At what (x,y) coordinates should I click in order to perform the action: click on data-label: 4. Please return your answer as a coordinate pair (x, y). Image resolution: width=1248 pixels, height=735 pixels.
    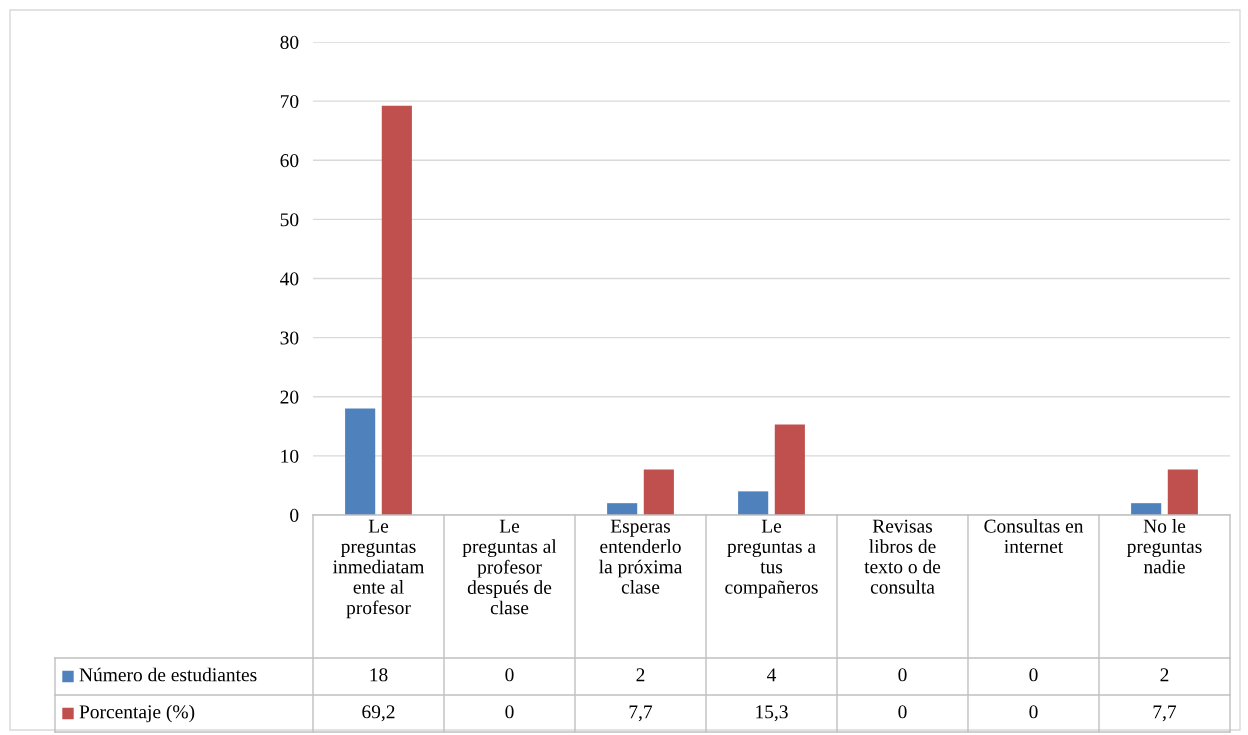
    Looking at the image, I should click on (772, 675).